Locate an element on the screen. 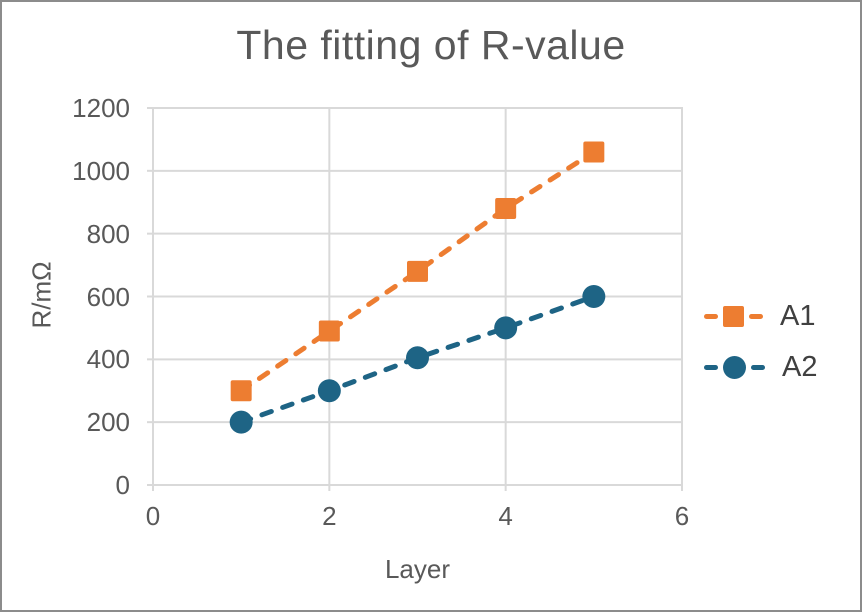 The height and width of the screenshot is (612, 862). y-tick-label: 400 is located at coordinates (108, 359).